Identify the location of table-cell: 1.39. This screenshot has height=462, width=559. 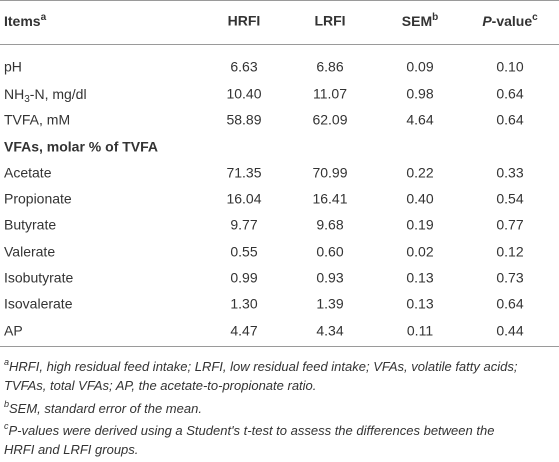
(329, 304).